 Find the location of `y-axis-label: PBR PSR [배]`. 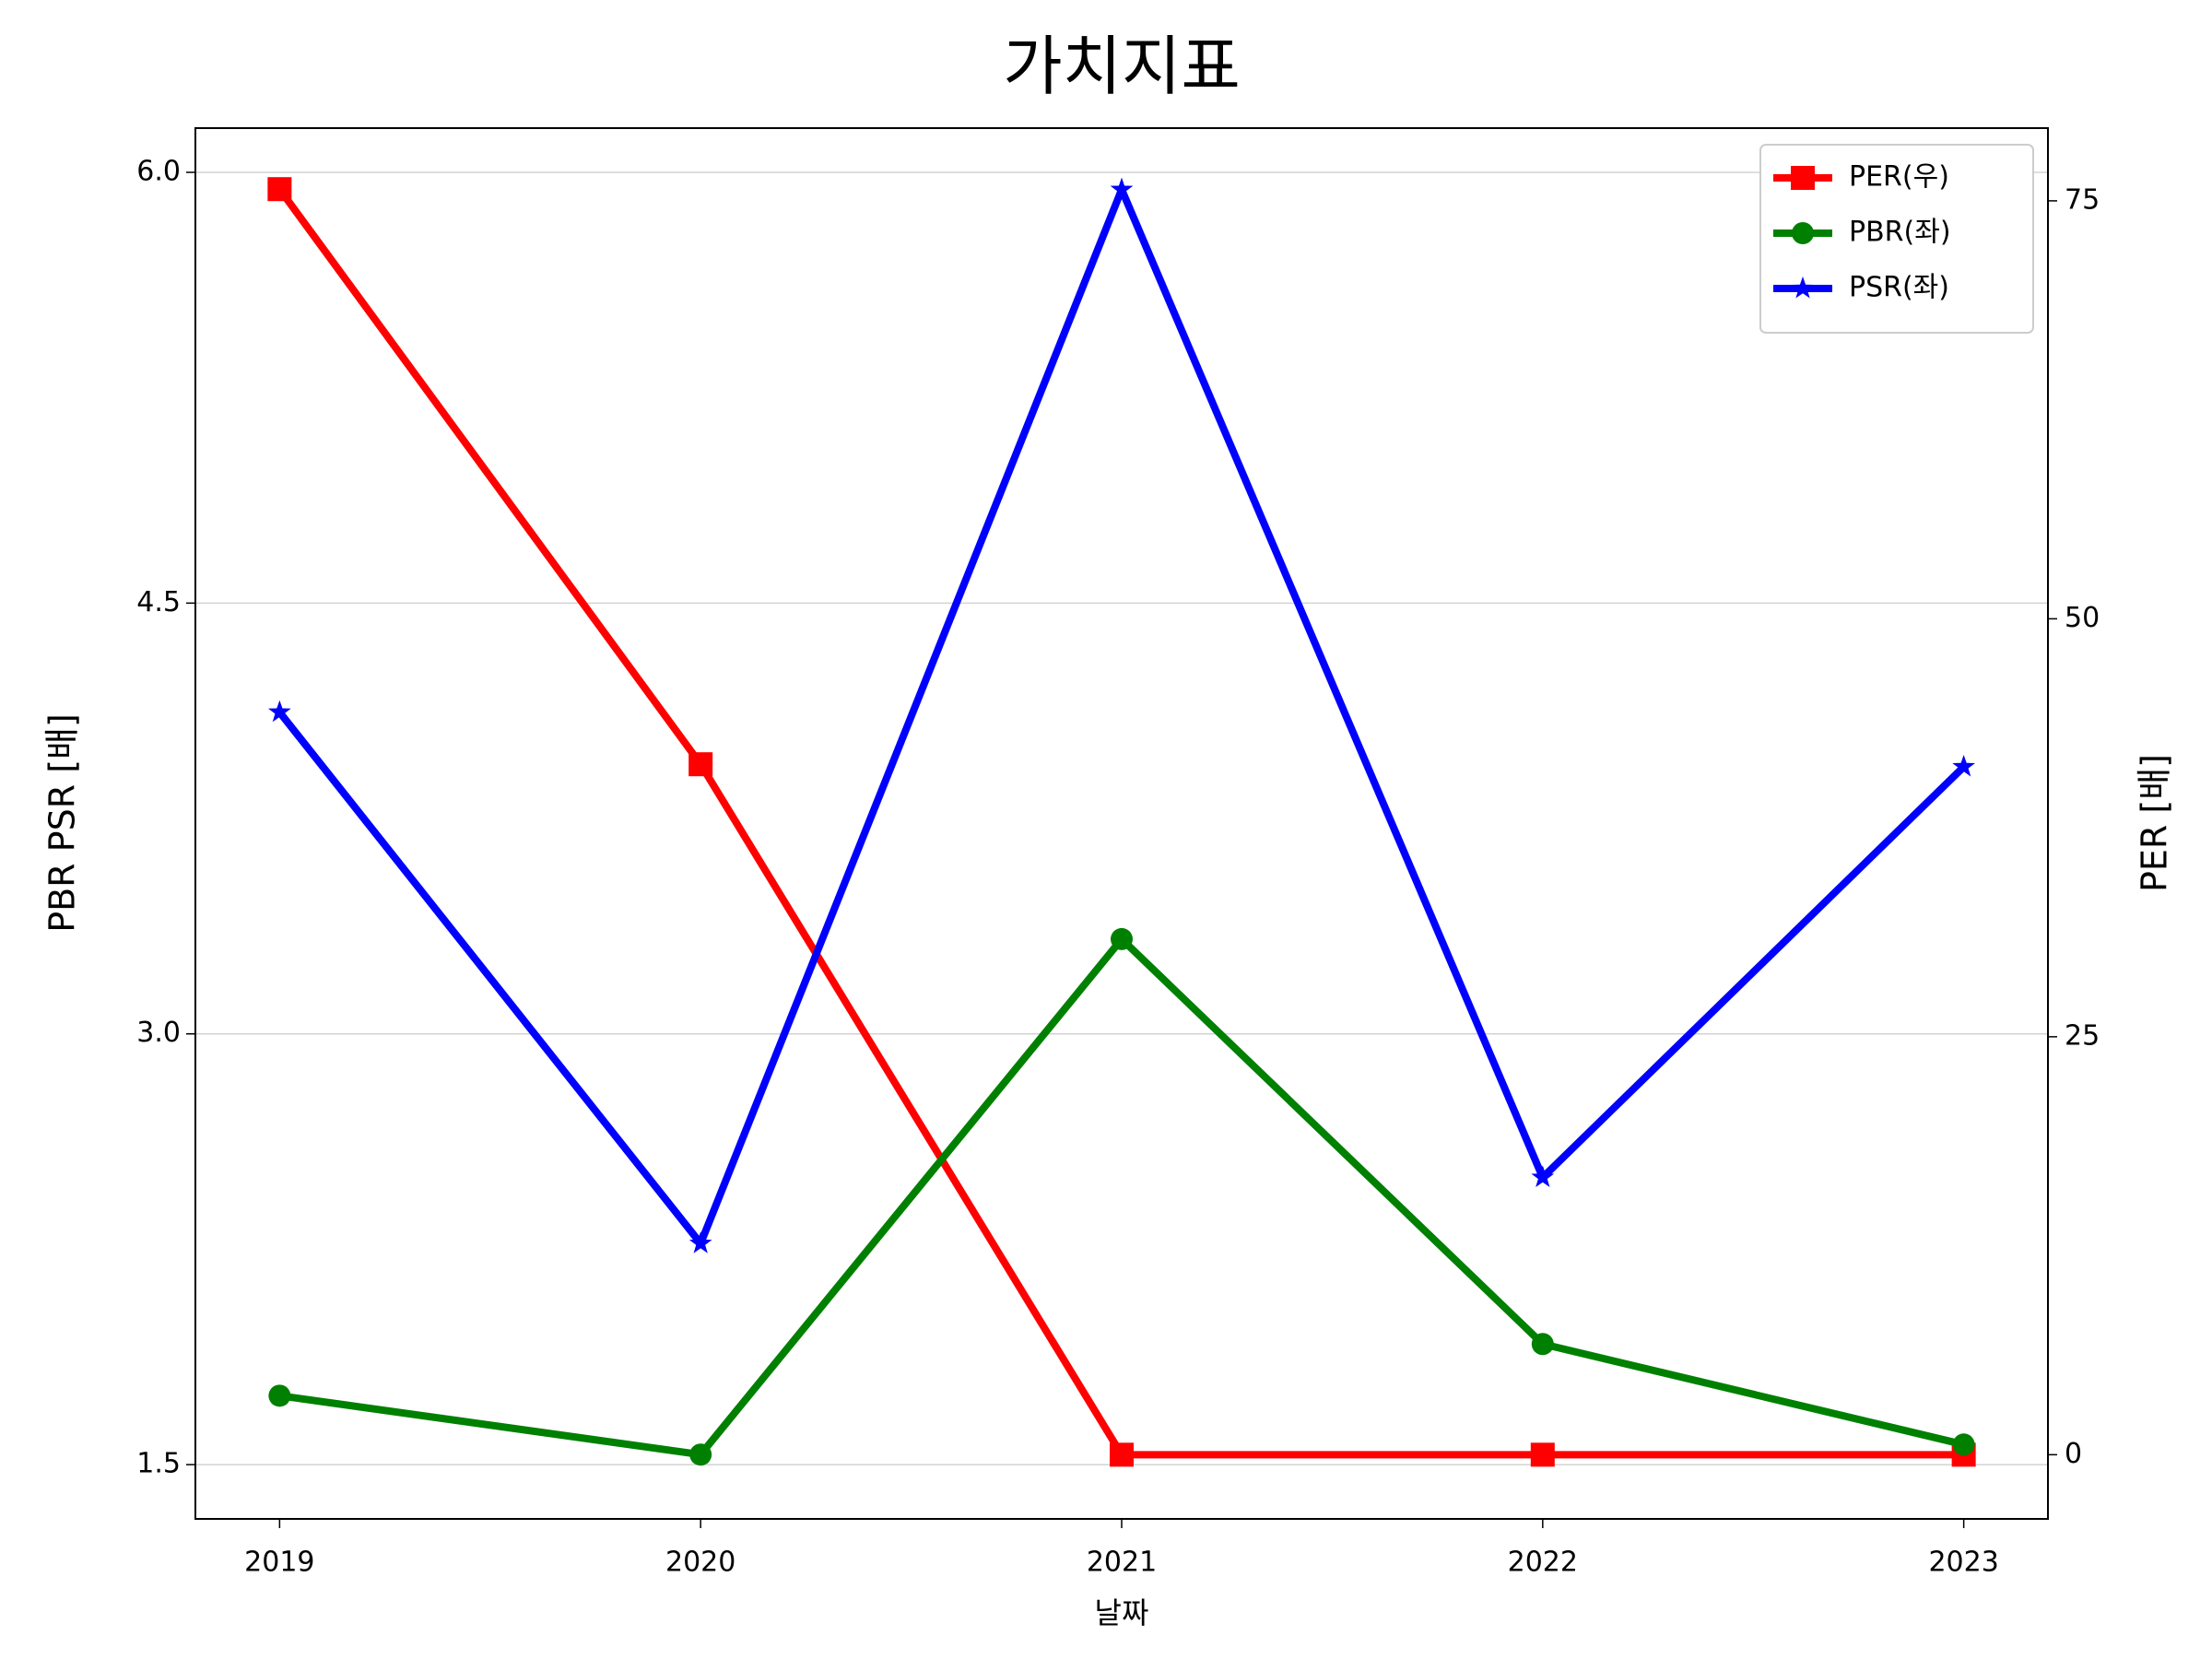

y-axis-label: PBR PSR [배] is located at coordinates (62, 823).